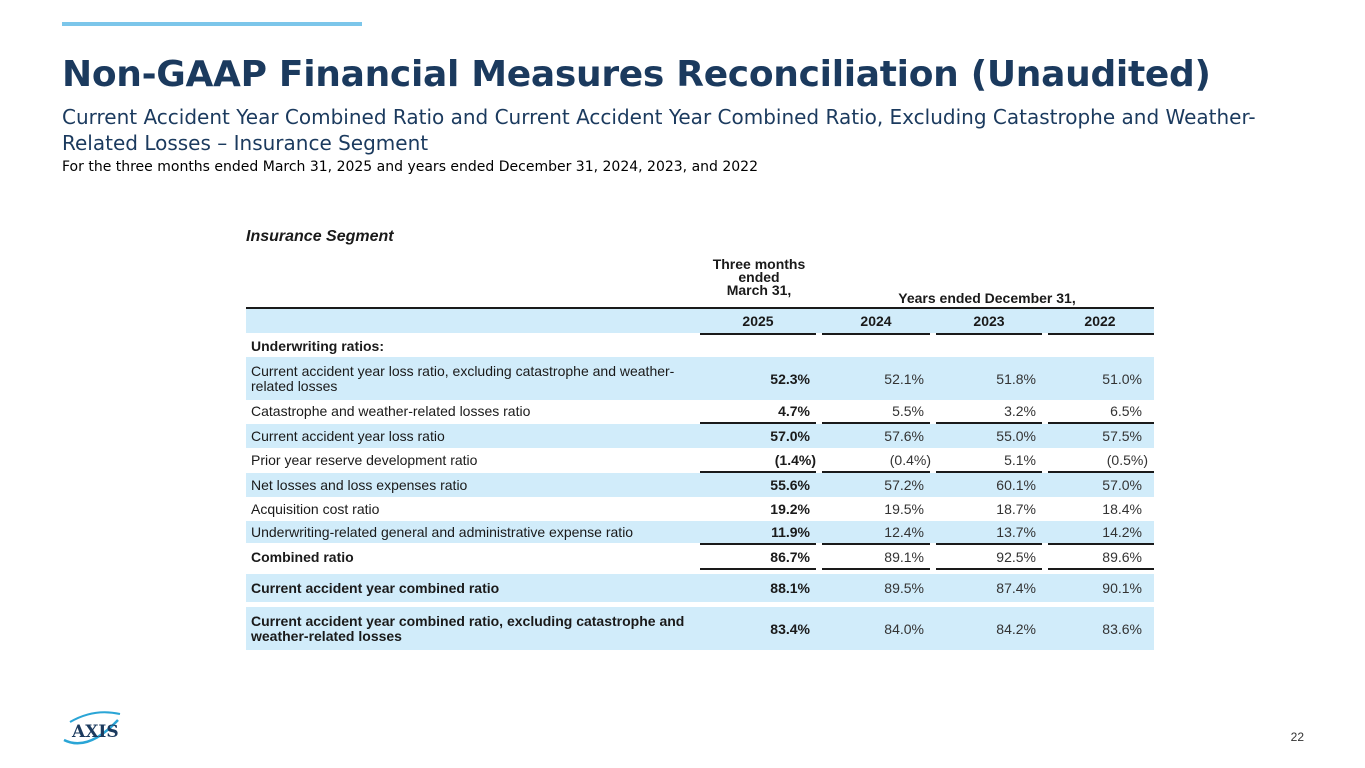  I want to click on accent-bar, so click(212, 24).